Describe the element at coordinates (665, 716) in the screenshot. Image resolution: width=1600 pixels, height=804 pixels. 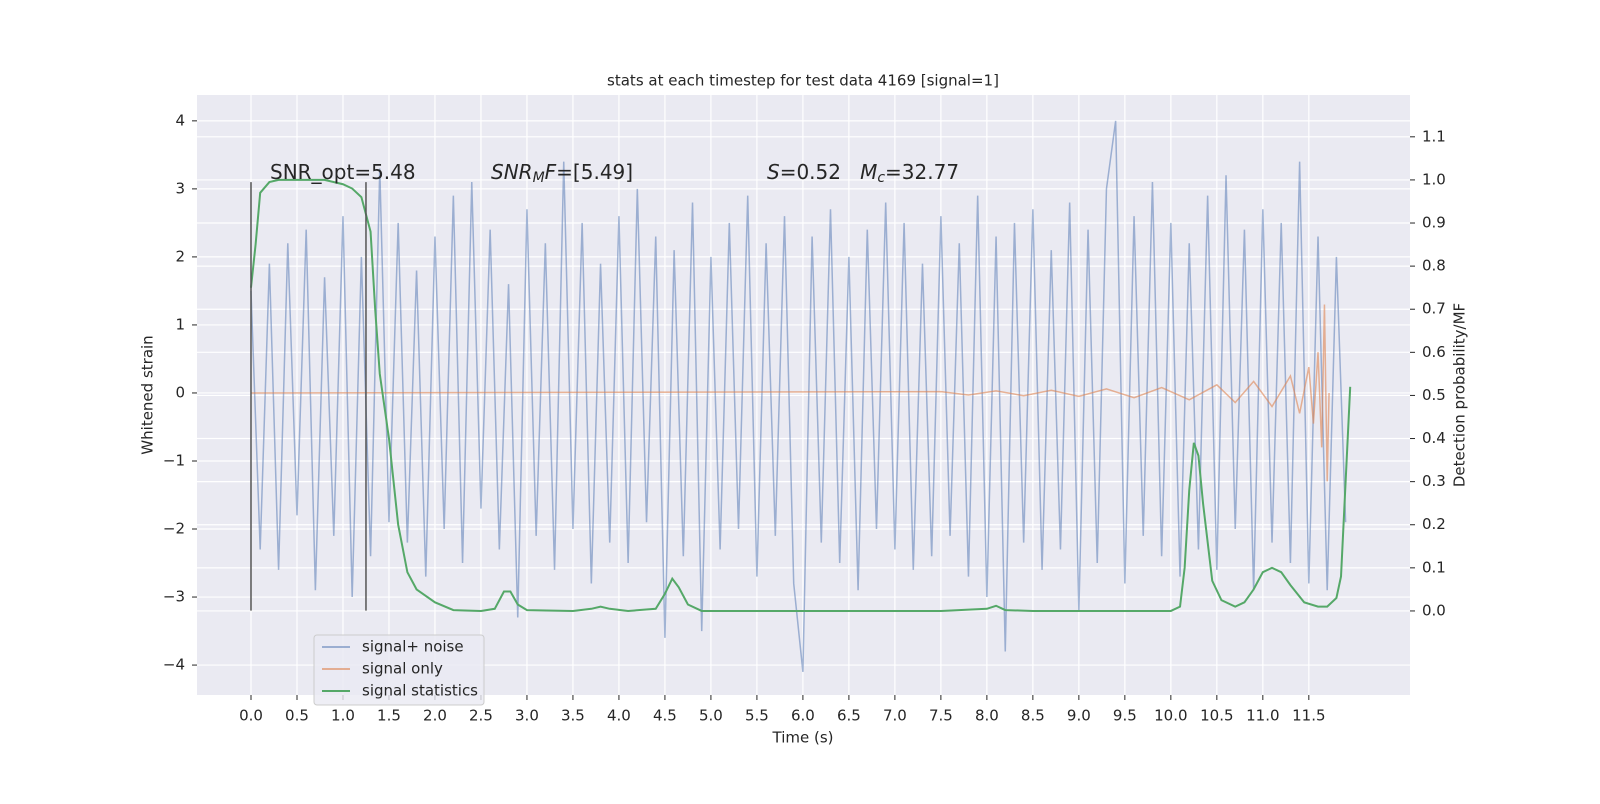
I see `x-tick-label: 4.5` at that location.